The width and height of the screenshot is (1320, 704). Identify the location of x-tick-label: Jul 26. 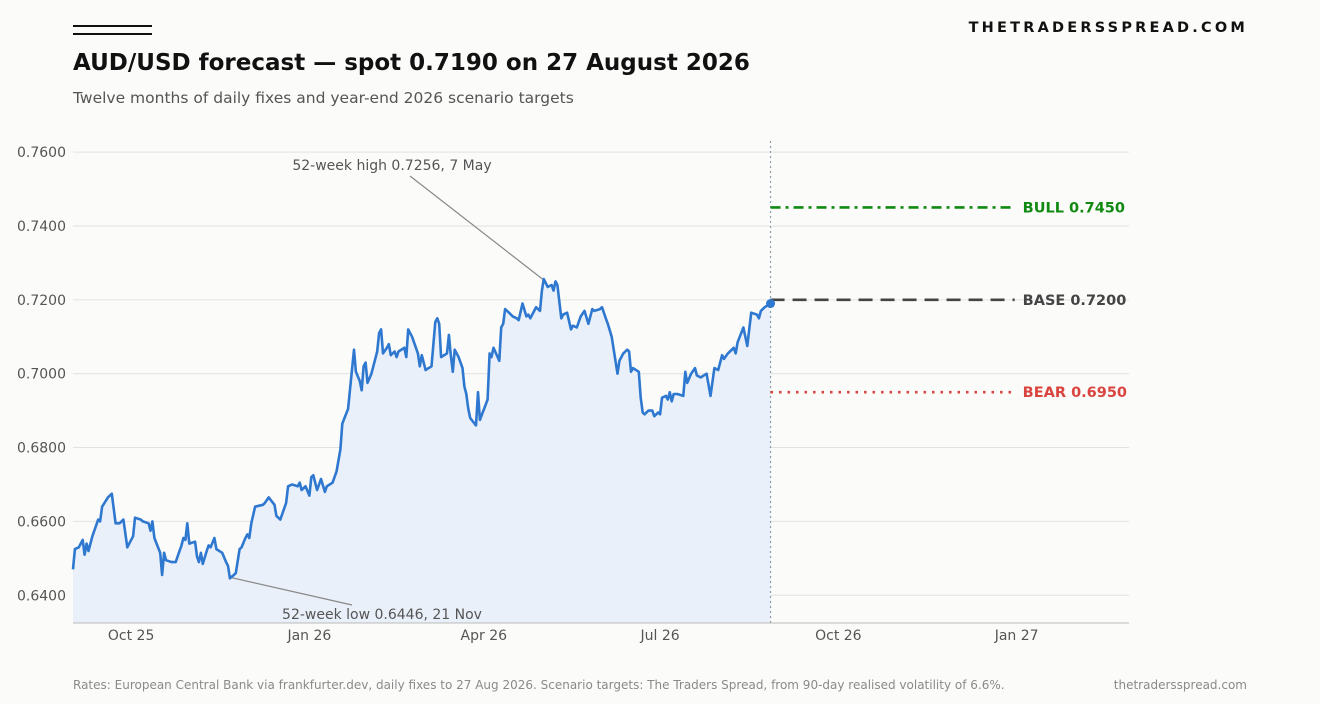
(660, 636).